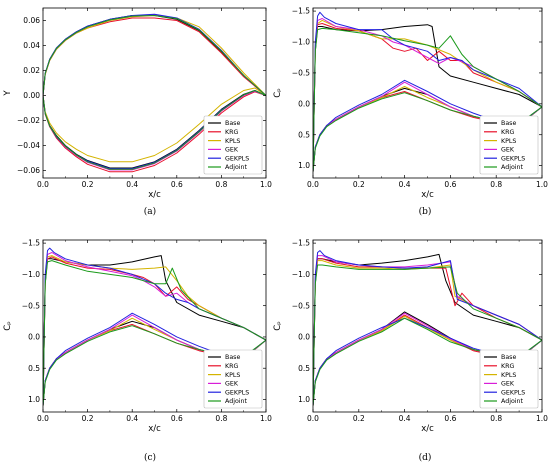  I want to click on series-line-gek-upper, so click(154, 55).